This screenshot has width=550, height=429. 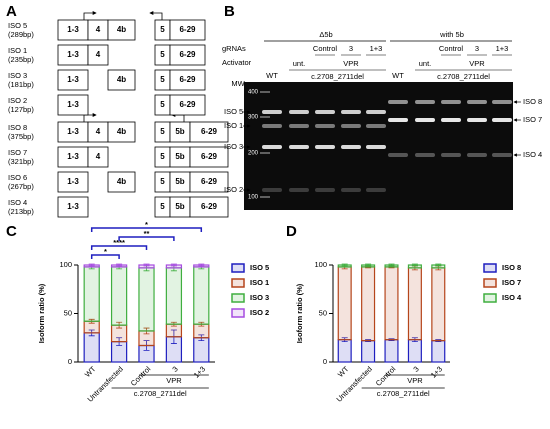 What do you see at coordinates (90, 117) in the screenshot?
I see `primer-arrow` at bounding box center [90, 117].